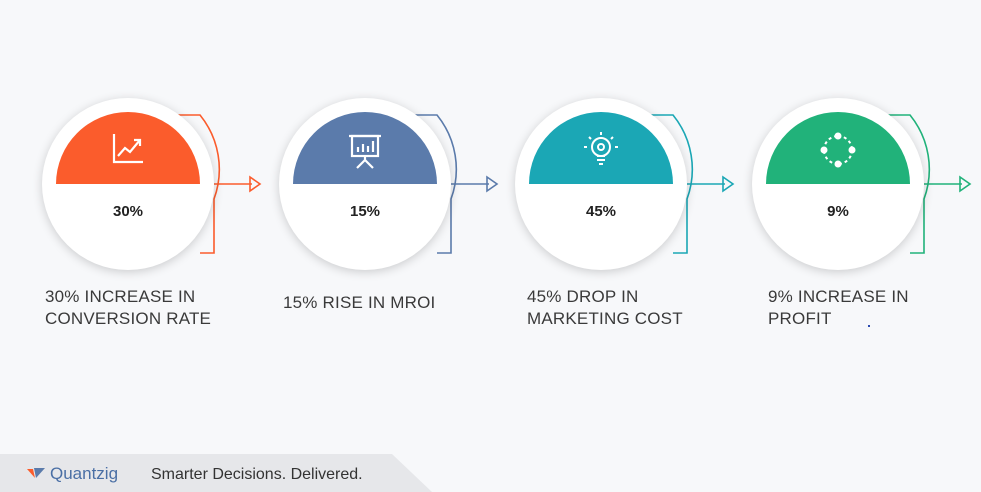 The width and height of the screenshot is (981, 492). Describe the element at coordinates (36, 475) in the screenshot. I see `quantzig-logo-icon` at that location.